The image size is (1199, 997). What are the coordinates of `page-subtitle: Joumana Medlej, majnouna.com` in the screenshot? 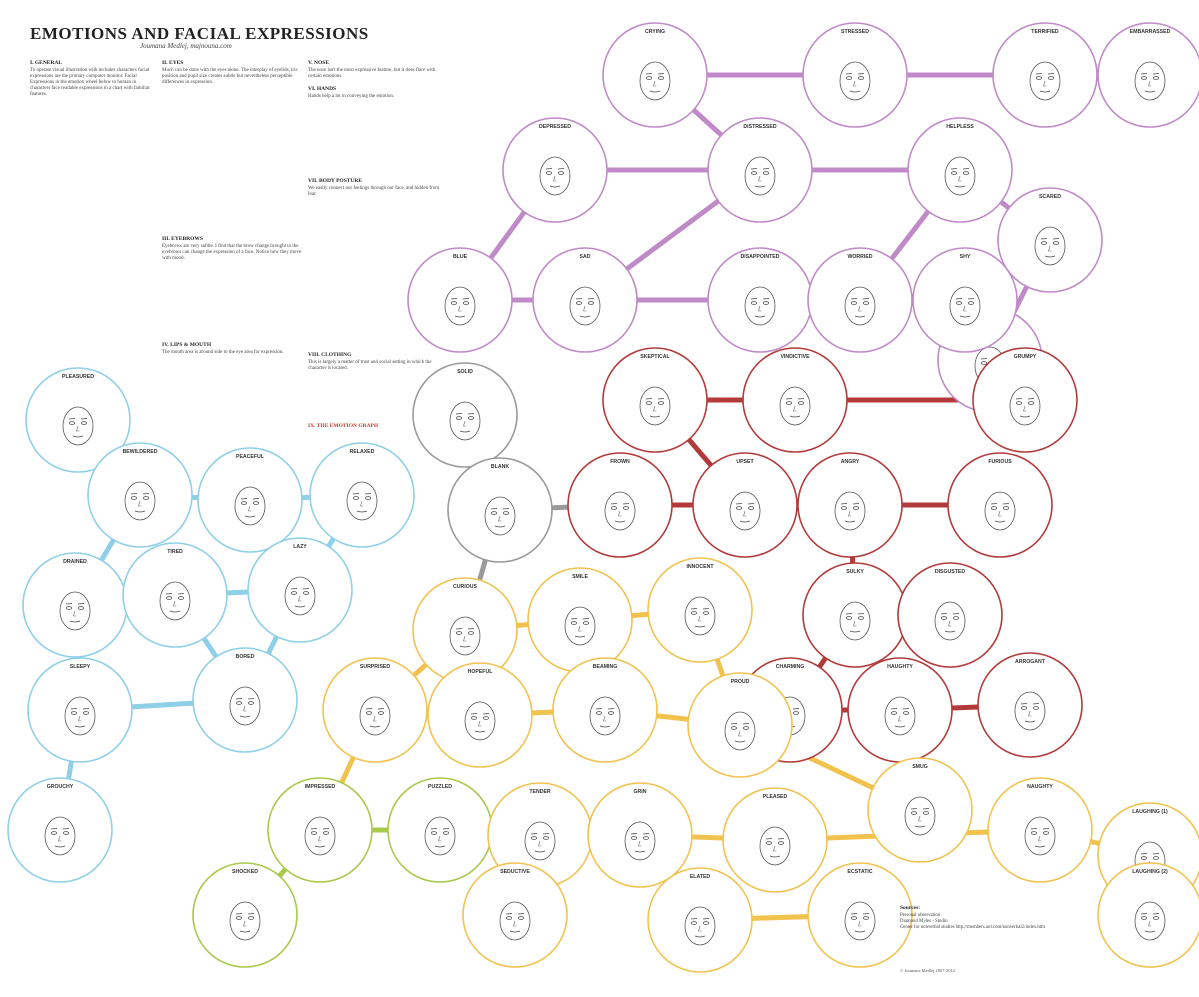 It's located at (186, 46).